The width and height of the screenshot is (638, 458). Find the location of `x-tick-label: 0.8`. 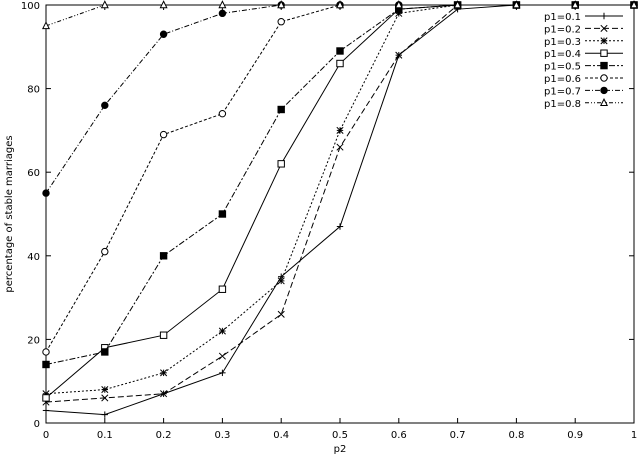

x-tick-label: 0.8 is located at coordinates (516, 435).